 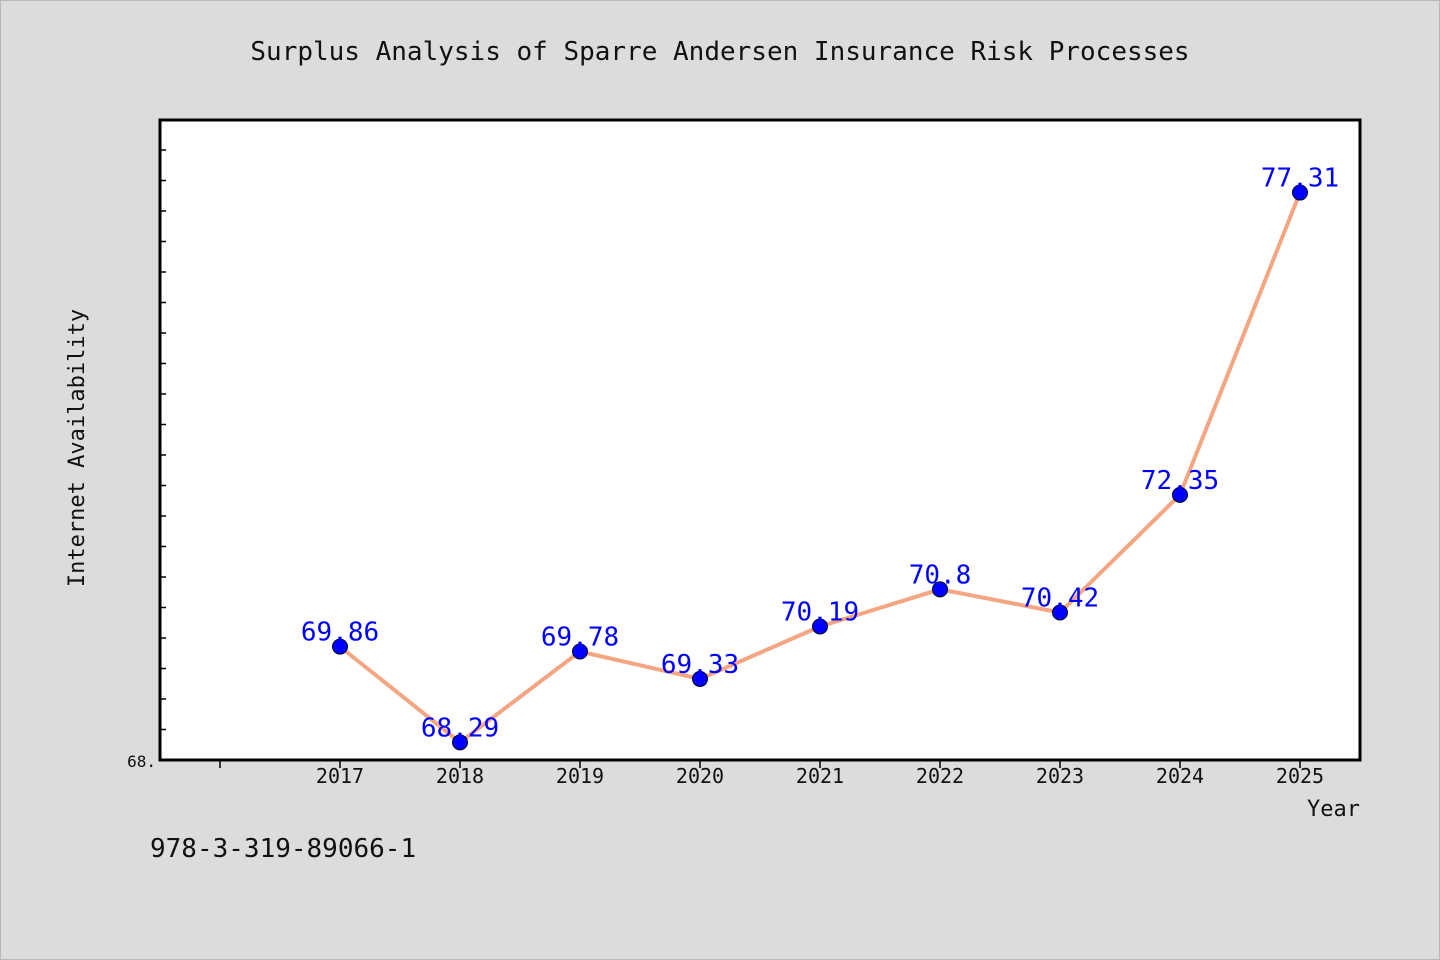 What do you see at coordinates (820, 776) in the screenshot?
I see `x-tick-label: 2021` at bounding box center [820, 776].